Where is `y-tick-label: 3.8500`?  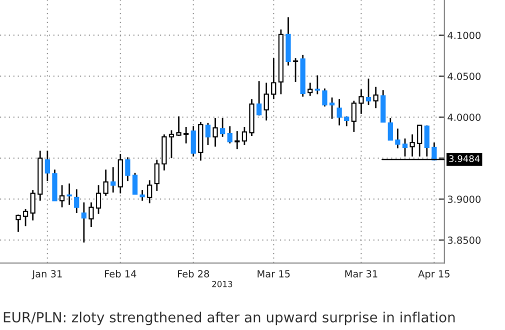
y-tick-label: 3.8500 is located at coordinates (464, 240).